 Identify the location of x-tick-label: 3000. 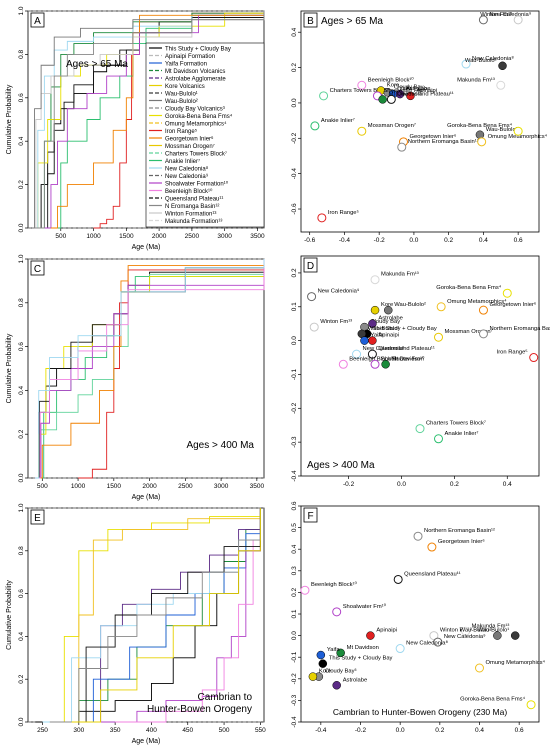
(224, 236).